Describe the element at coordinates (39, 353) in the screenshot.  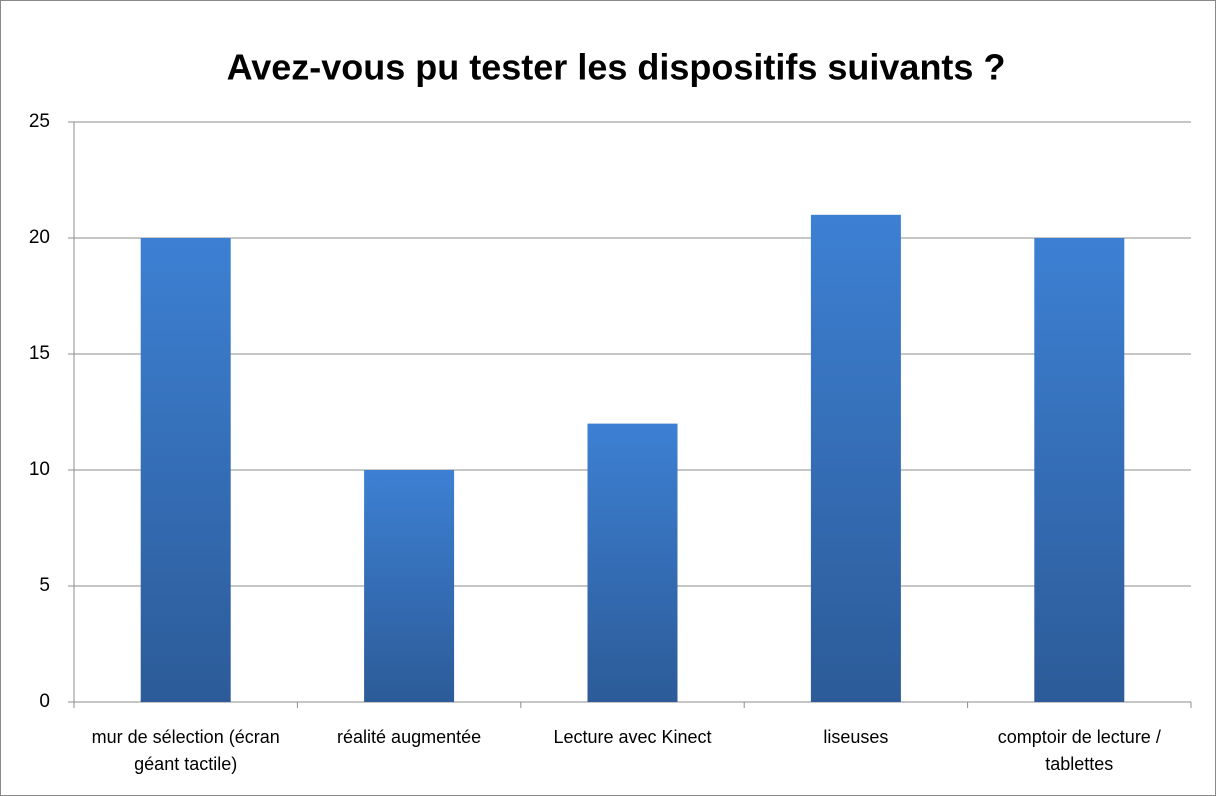
I see `y-tick-label: 15` at that location.